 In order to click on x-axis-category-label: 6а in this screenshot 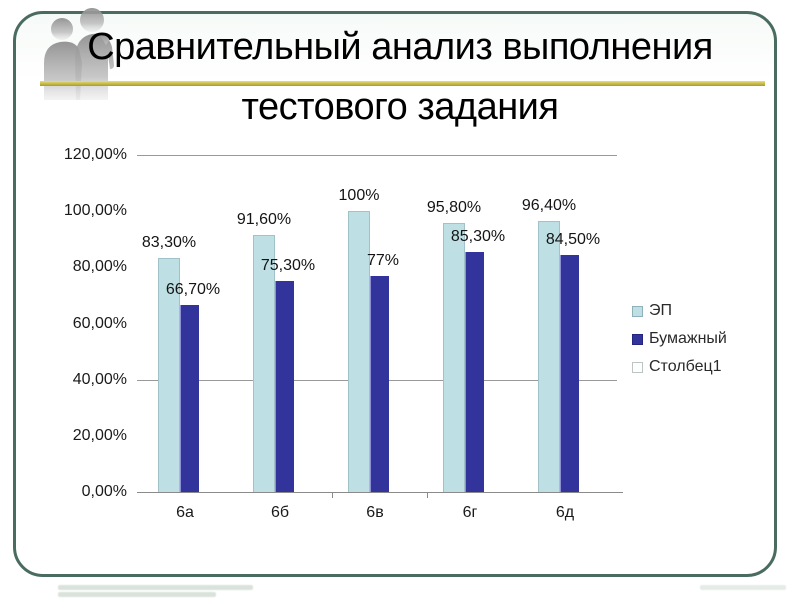, I will do `click(185, 512)`.